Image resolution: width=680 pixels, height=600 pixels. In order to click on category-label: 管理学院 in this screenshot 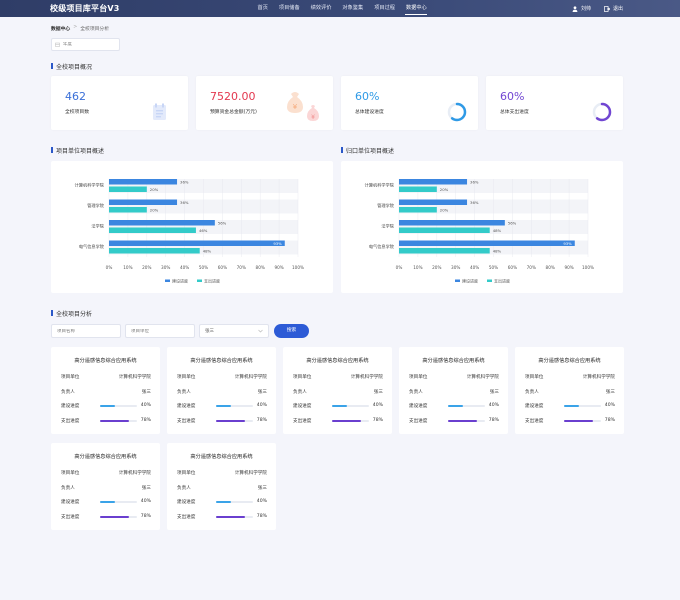, I will do `click(386, 205)`.